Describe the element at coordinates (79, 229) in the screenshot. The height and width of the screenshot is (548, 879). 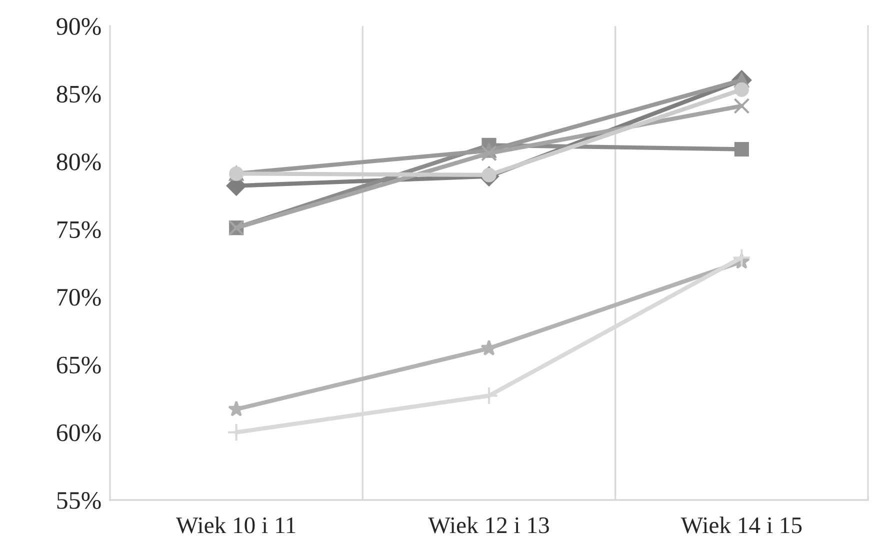
I see `y-tick-label: 75%` at that location.